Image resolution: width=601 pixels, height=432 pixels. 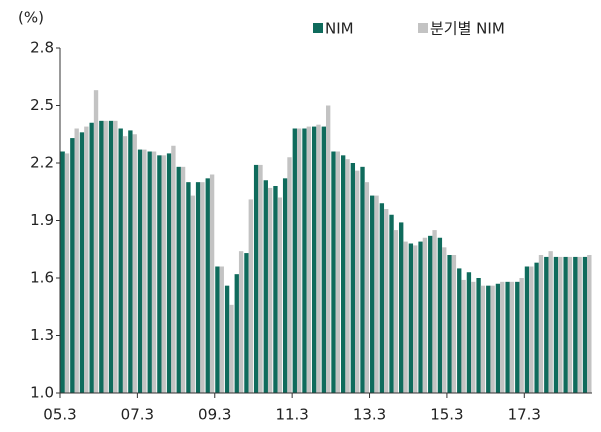 I want to click on x-tick-label: 15.3, so click(x=446, y=415).